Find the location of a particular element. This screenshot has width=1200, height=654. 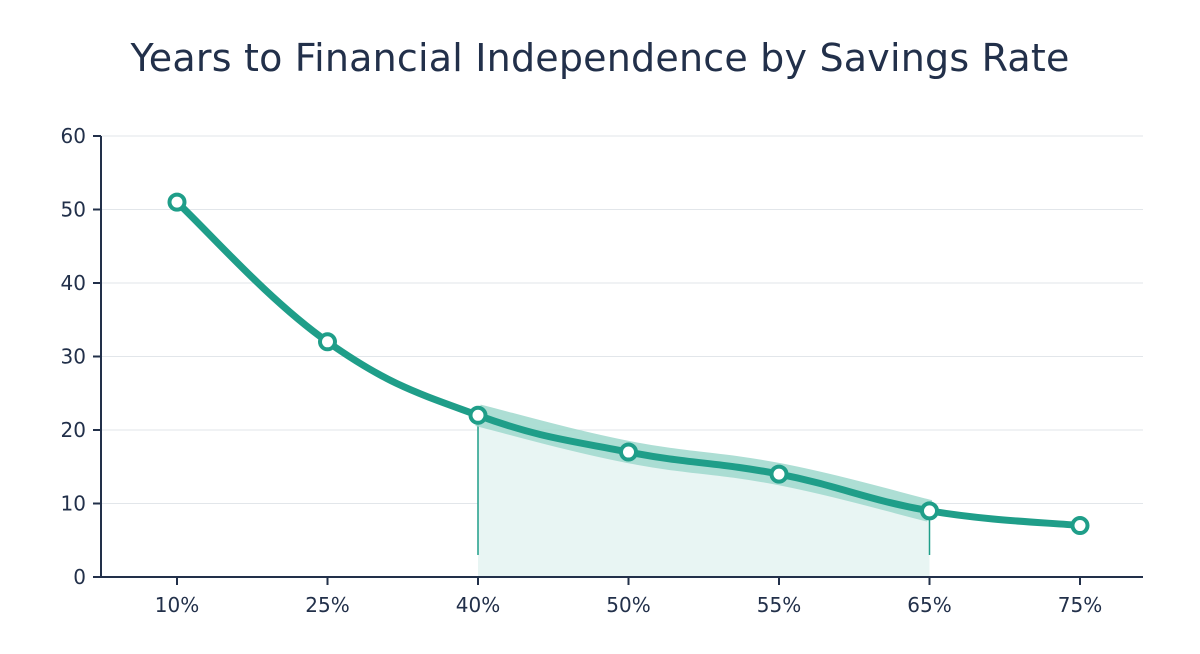

x-tick-label: 65% is located at coordinates (929, 605).